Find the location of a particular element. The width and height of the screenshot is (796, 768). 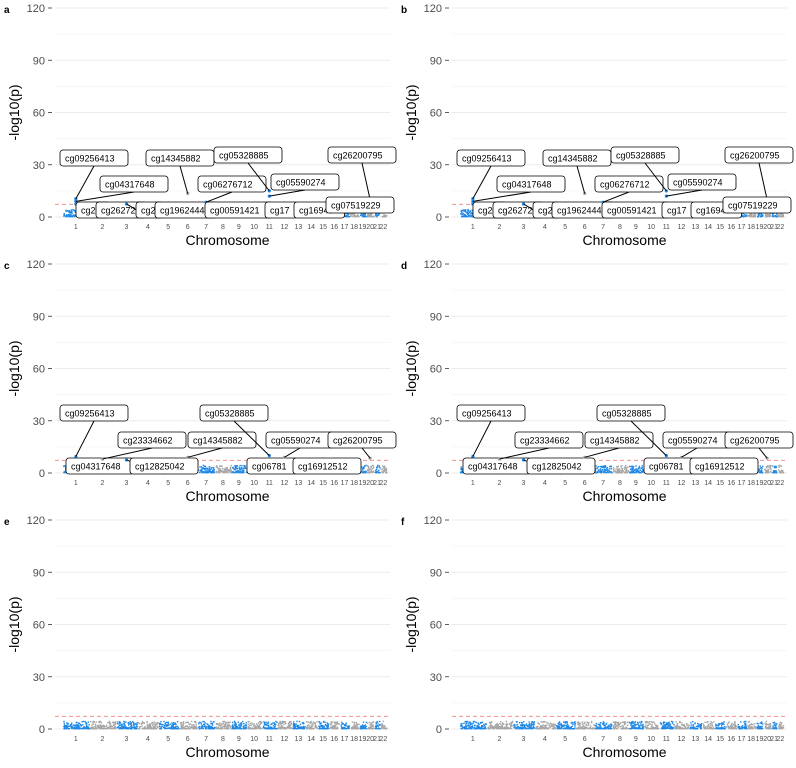

annotation-label: cg07519229 is located at coordinates (356, 206).